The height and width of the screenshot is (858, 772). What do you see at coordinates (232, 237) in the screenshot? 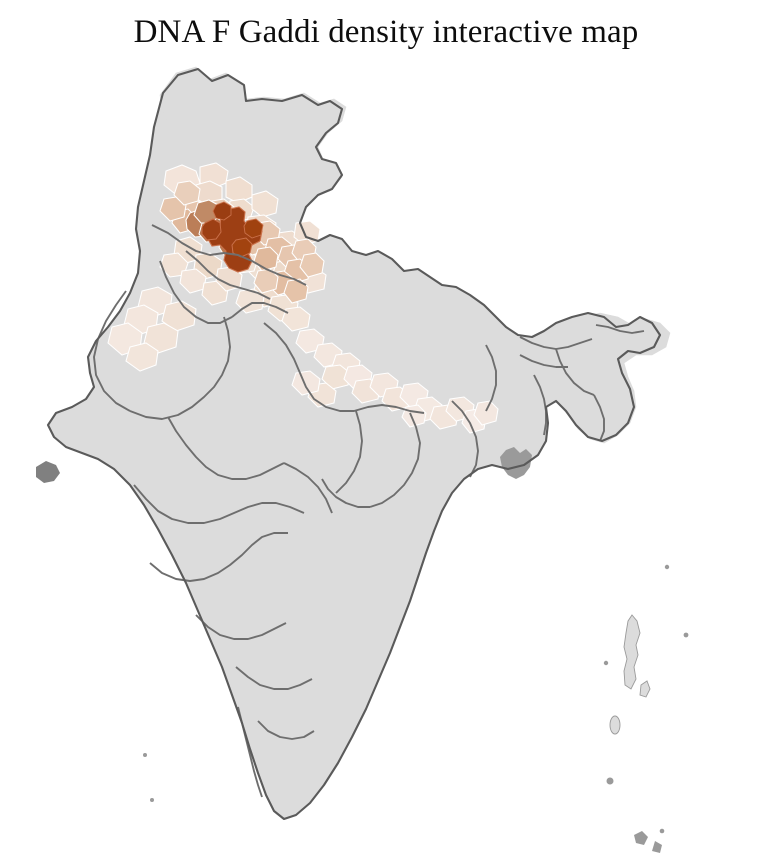
I see `choropleth-level-peak` at bounding box center [232, 237].